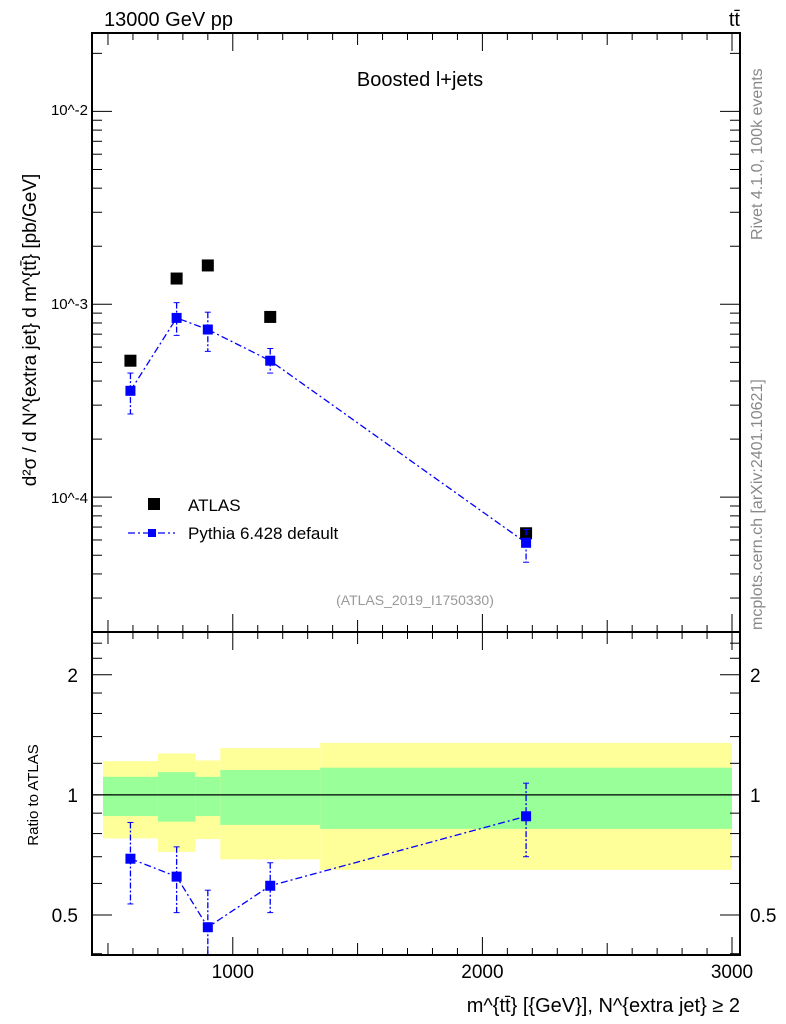  What do you see at coordinates (482, 972) in the screenshot?
I see `x-tick-label: 2000` at bounding box center [482, 972].